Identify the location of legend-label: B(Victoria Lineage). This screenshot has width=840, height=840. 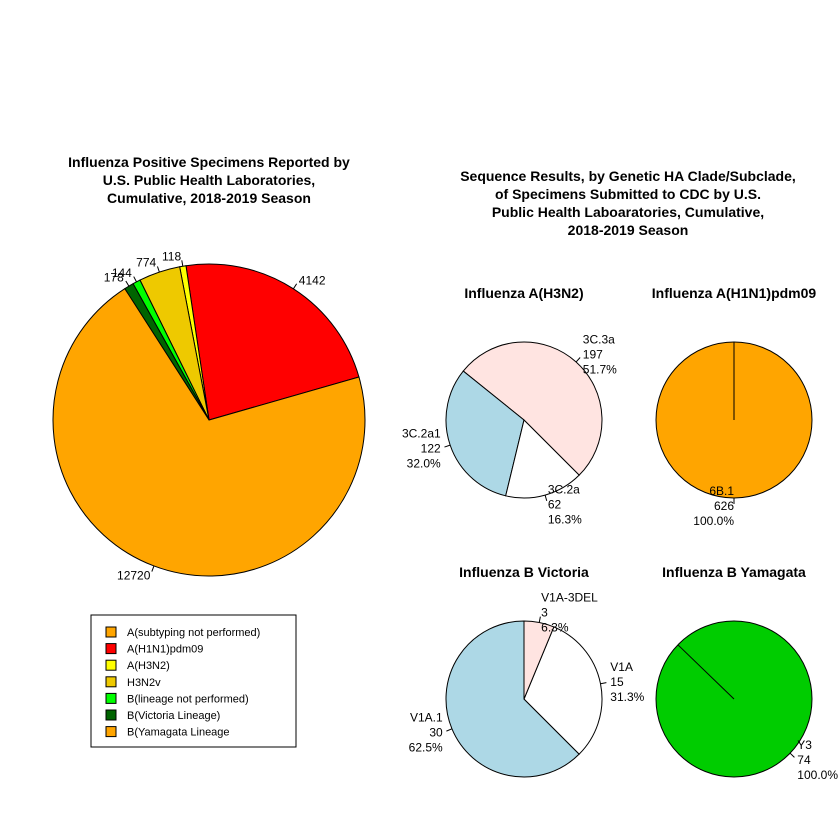
(173, 716).